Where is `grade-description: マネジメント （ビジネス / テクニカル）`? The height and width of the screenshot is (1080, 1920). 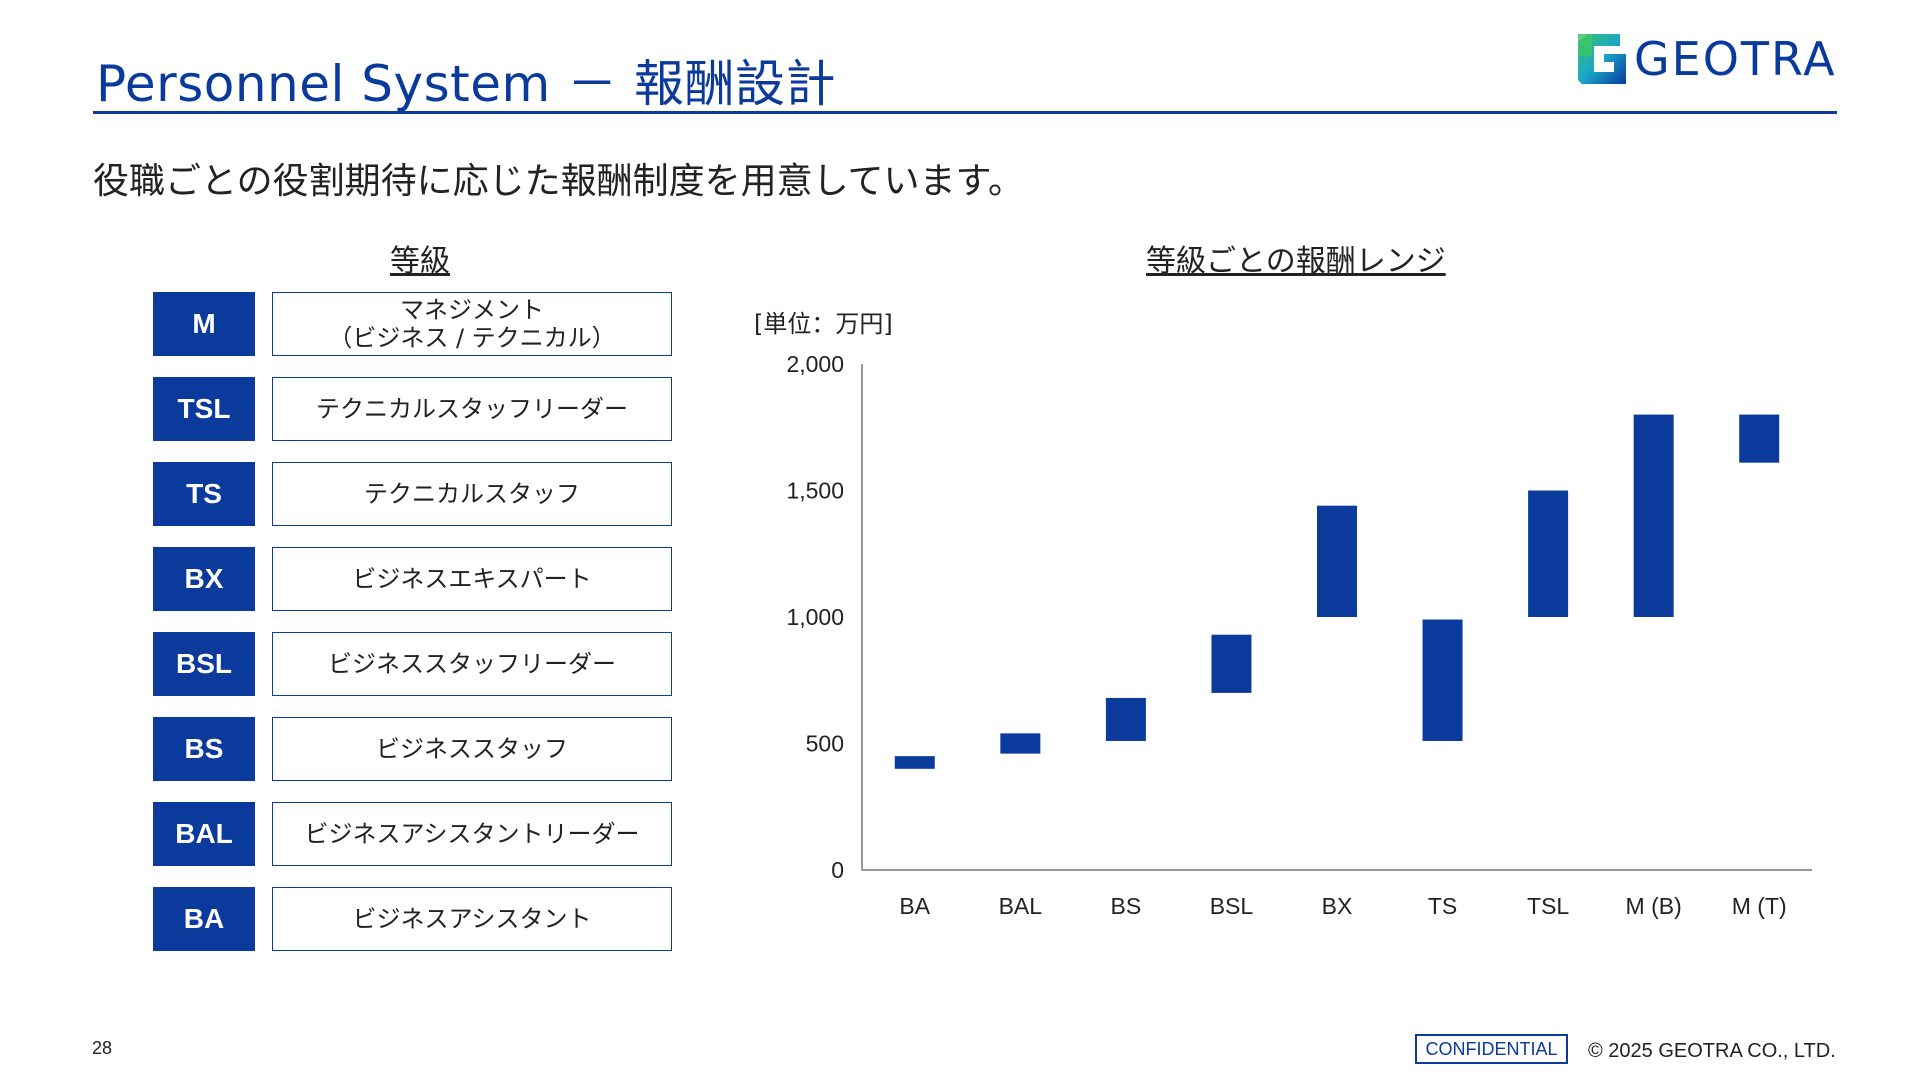
grade-description: マネジメント （ビジネス / テクニカル） is located at coordinates (472, 324).